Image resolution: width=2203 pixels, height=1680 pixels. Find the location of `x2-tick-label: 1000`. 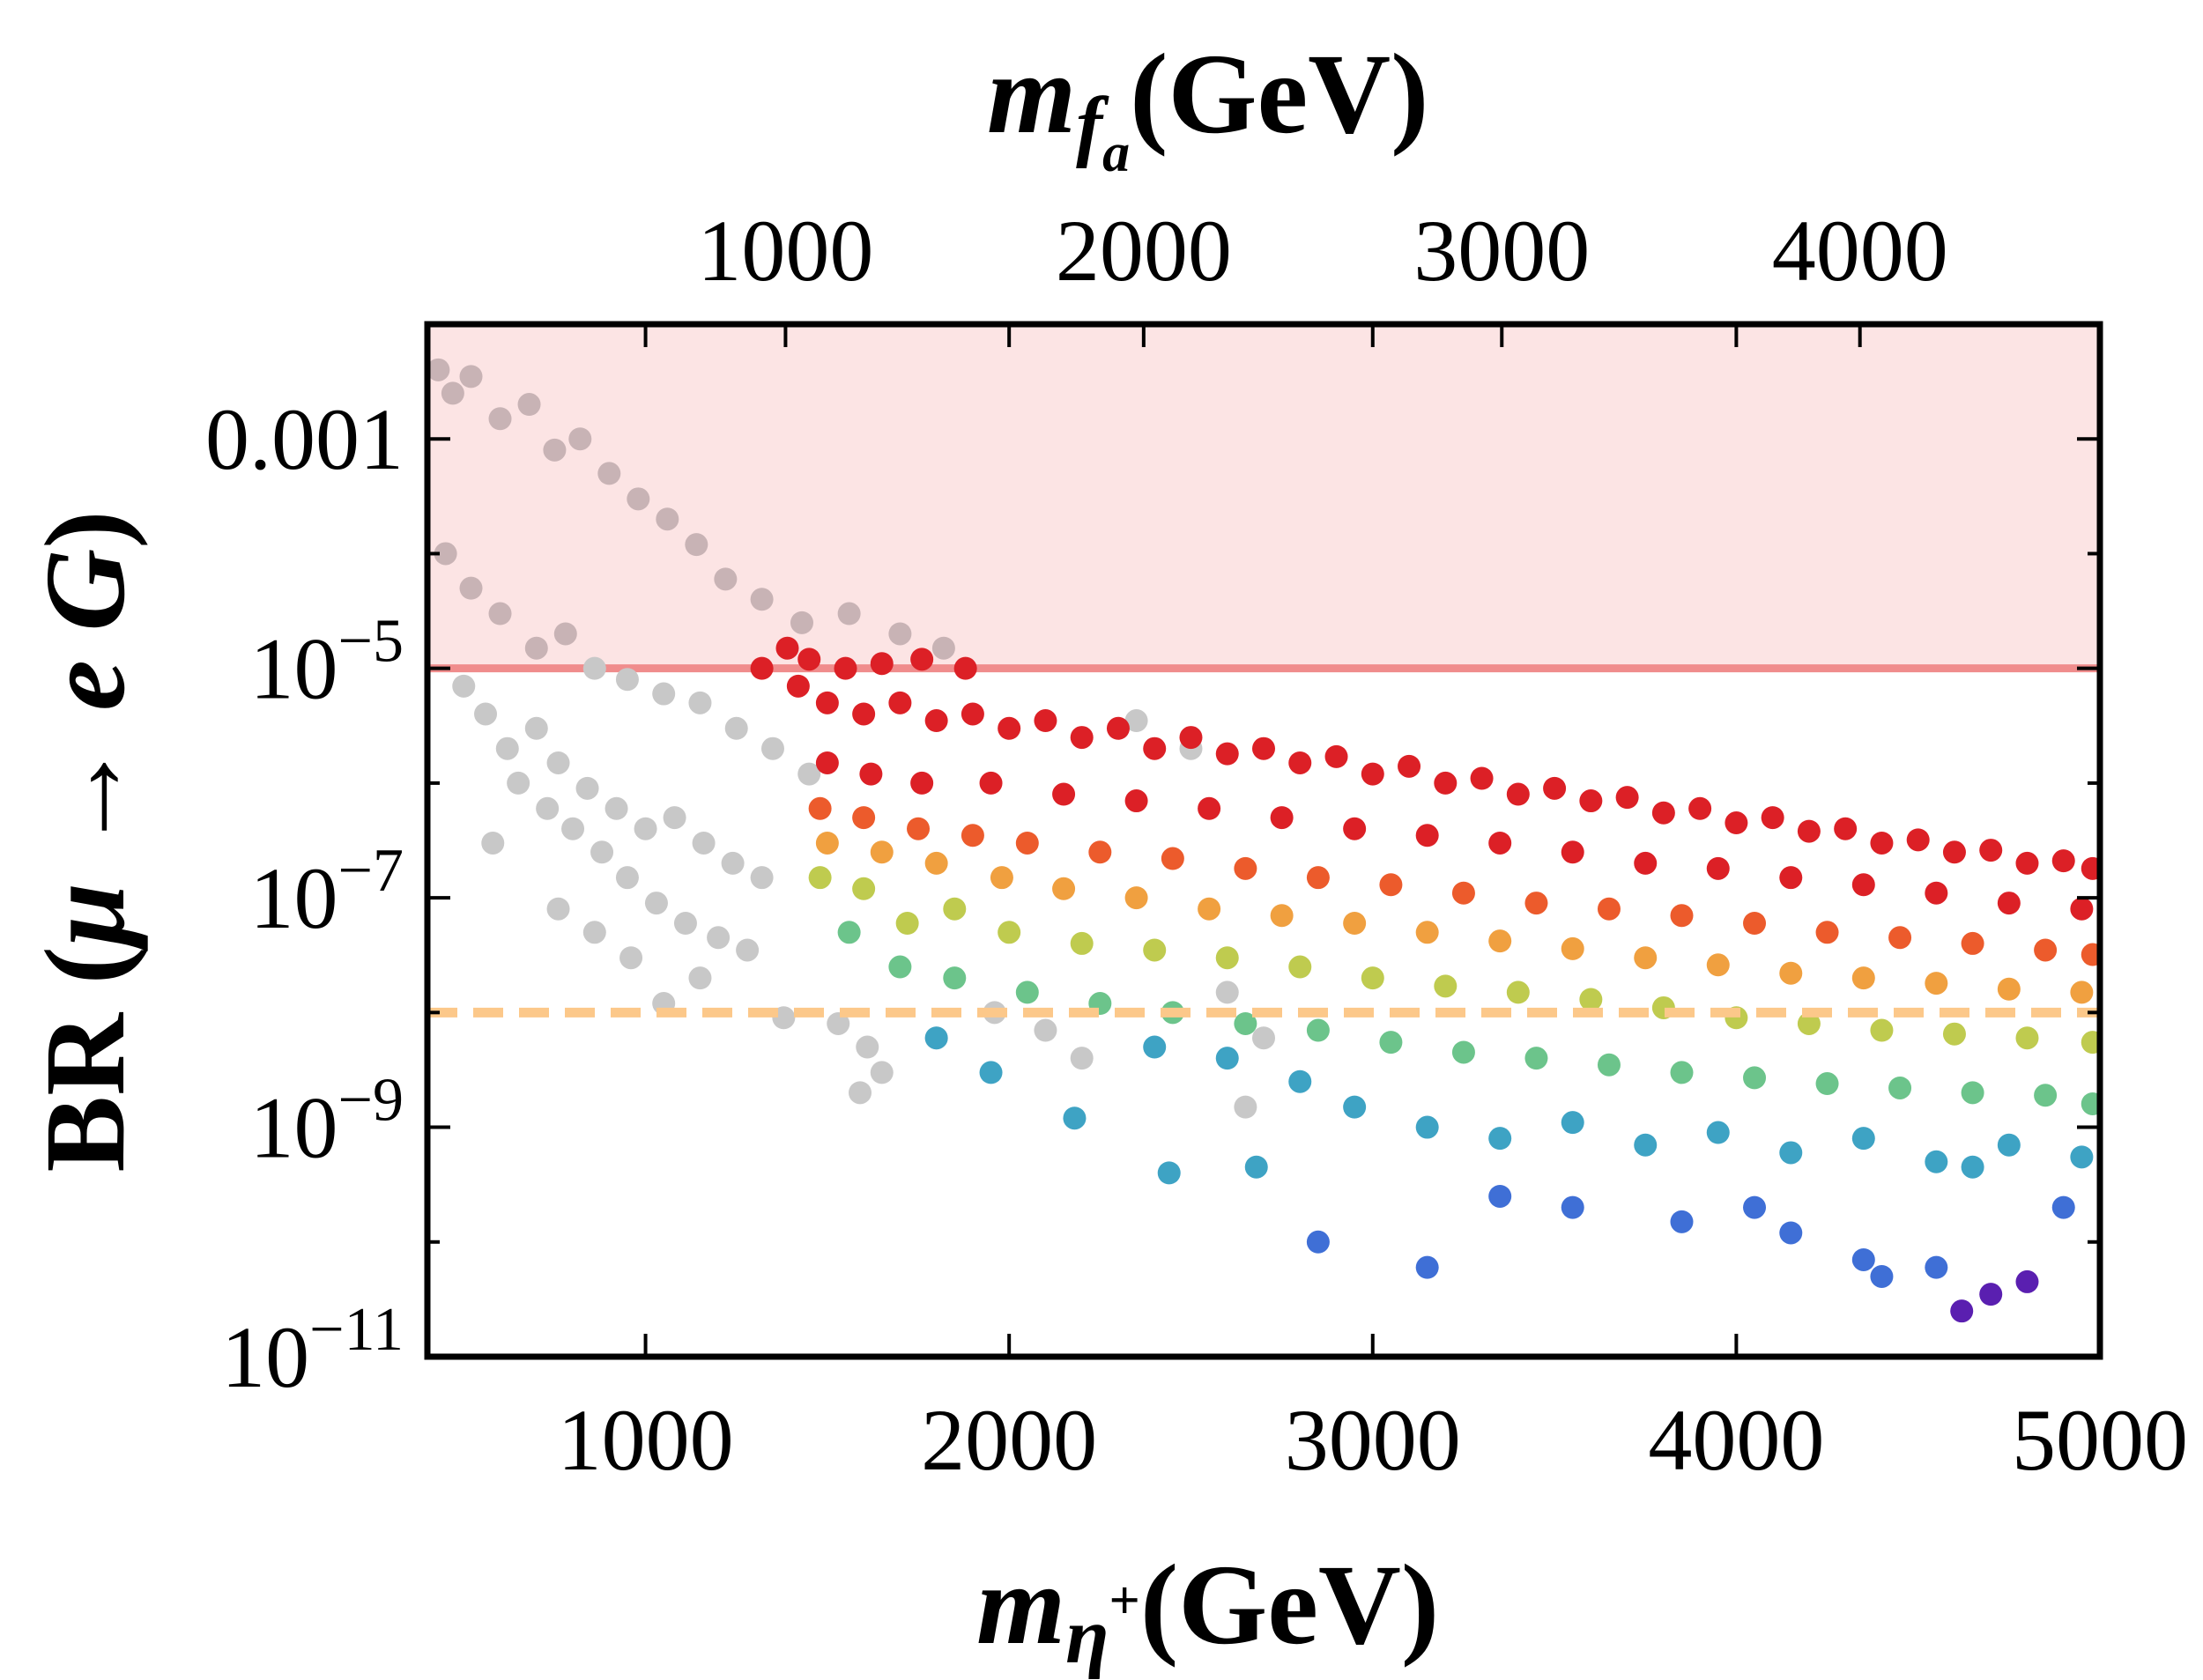

x2-tick-label: 1000 is located at coordinates (785, 251).